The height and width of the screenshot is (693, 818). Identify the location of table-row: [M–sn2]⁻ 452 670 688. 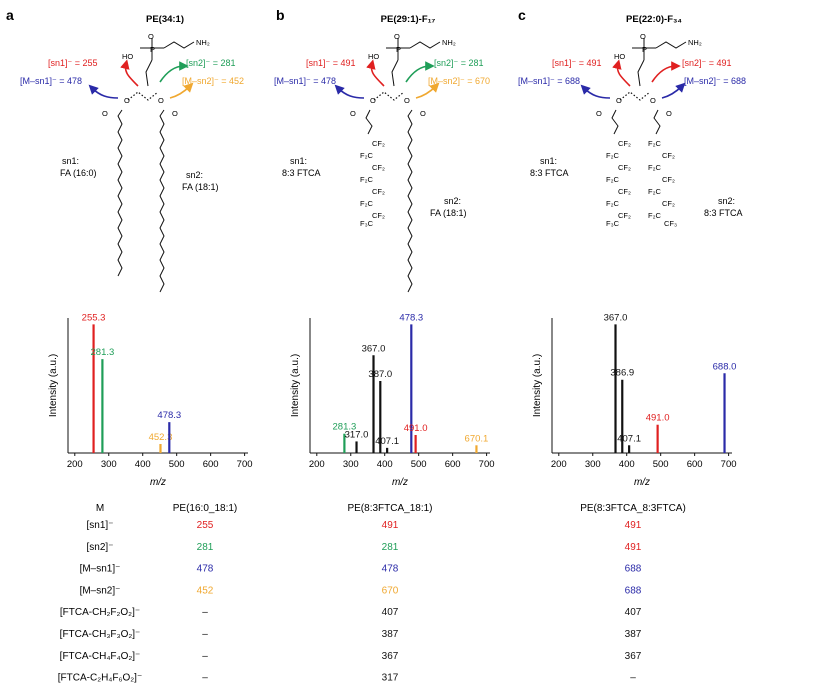
(361, 590).